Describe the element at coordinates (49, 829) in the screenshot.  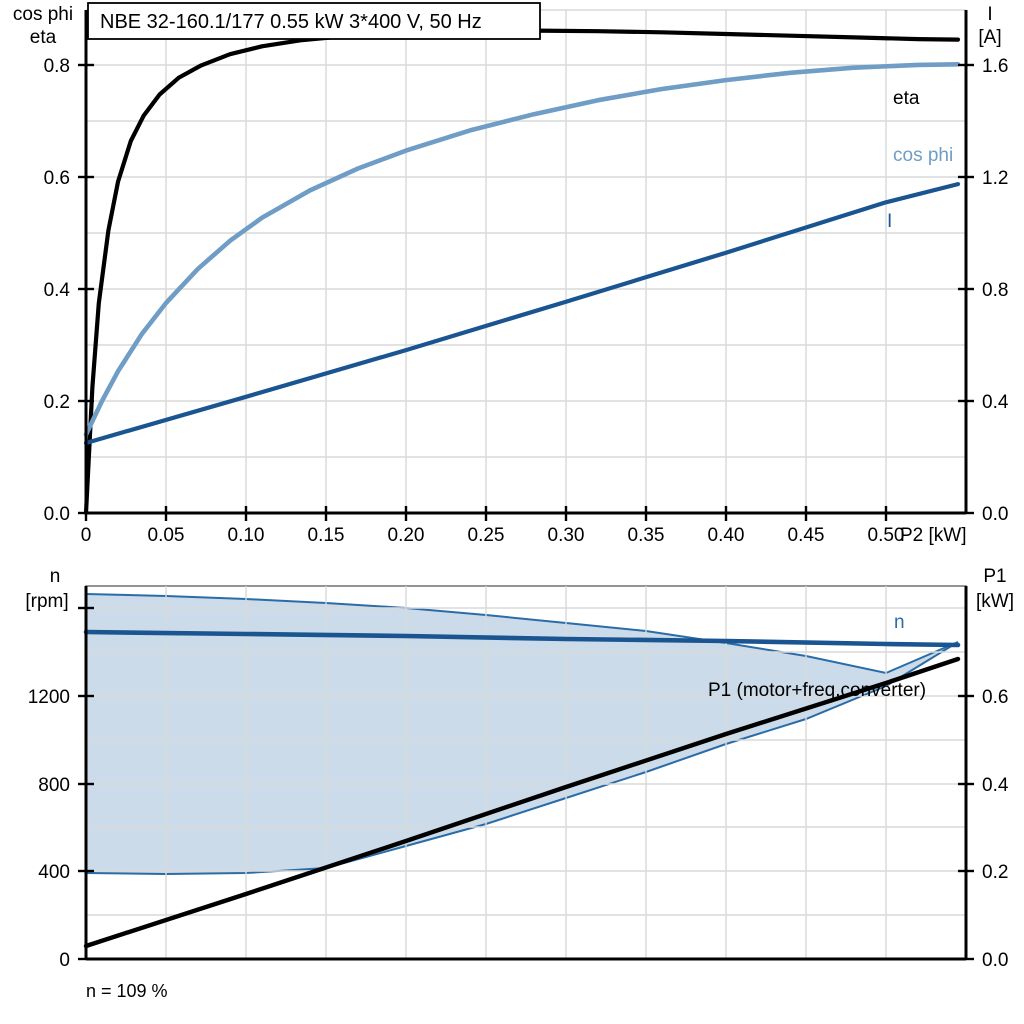
I see `bottom-chart-left-tick-labels: 0 400 800 1200` at that location.